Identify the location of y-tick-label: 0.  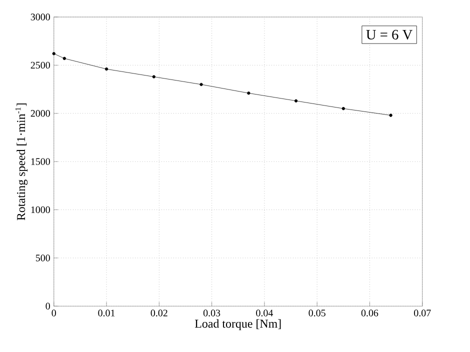
(48, 306).